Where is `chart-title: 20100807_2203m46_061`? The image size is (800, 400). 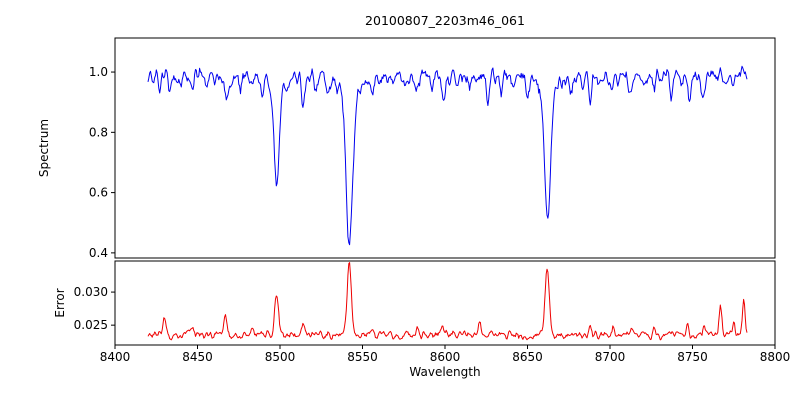 chart-title: 20100807_2203m46_061 is located at coordinates (445, 20).